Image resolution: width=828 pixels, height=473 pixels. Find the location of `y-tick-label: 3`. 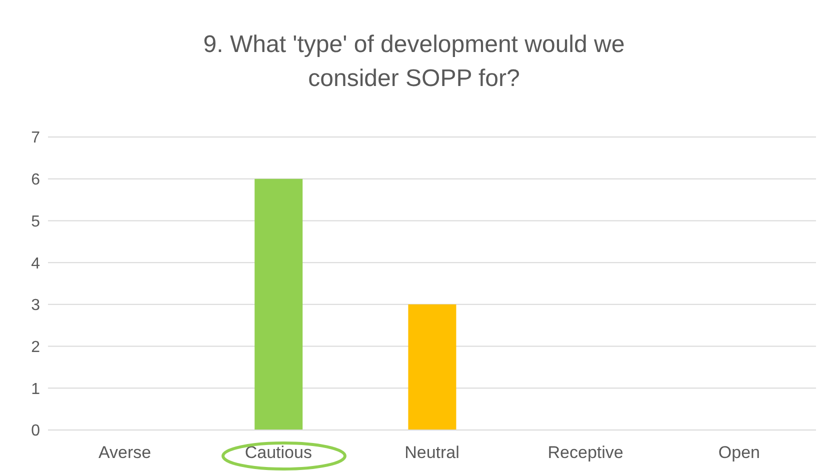

y-tick-label: 3 is located at coordinates (35, 305).